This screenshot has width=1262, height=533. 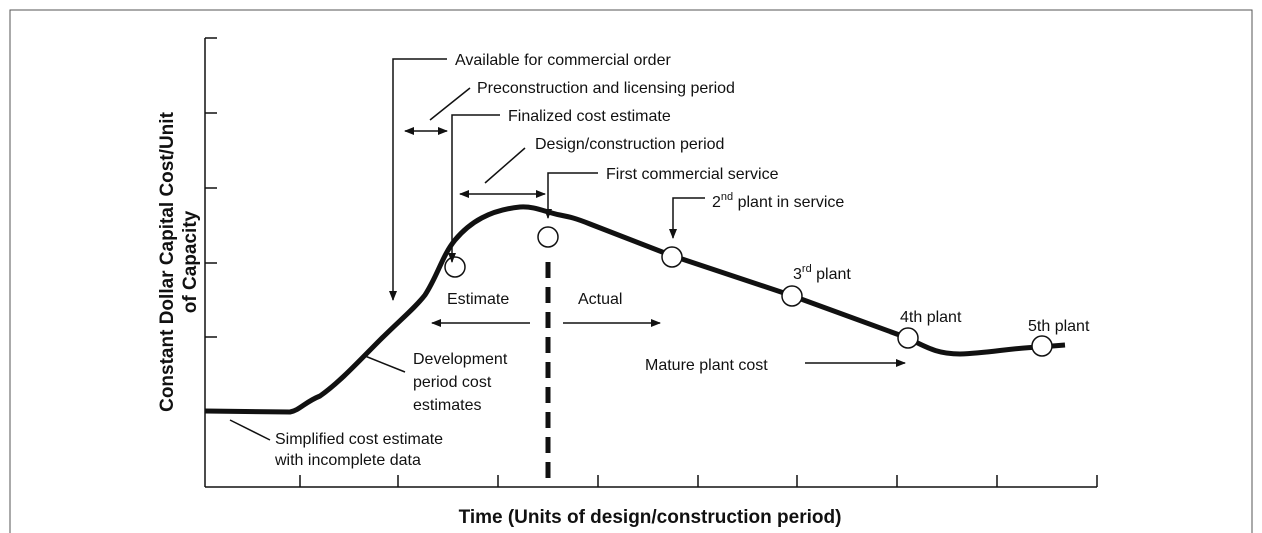 I want to click on plant-label: 4th plant, so click(x=931, y=317).